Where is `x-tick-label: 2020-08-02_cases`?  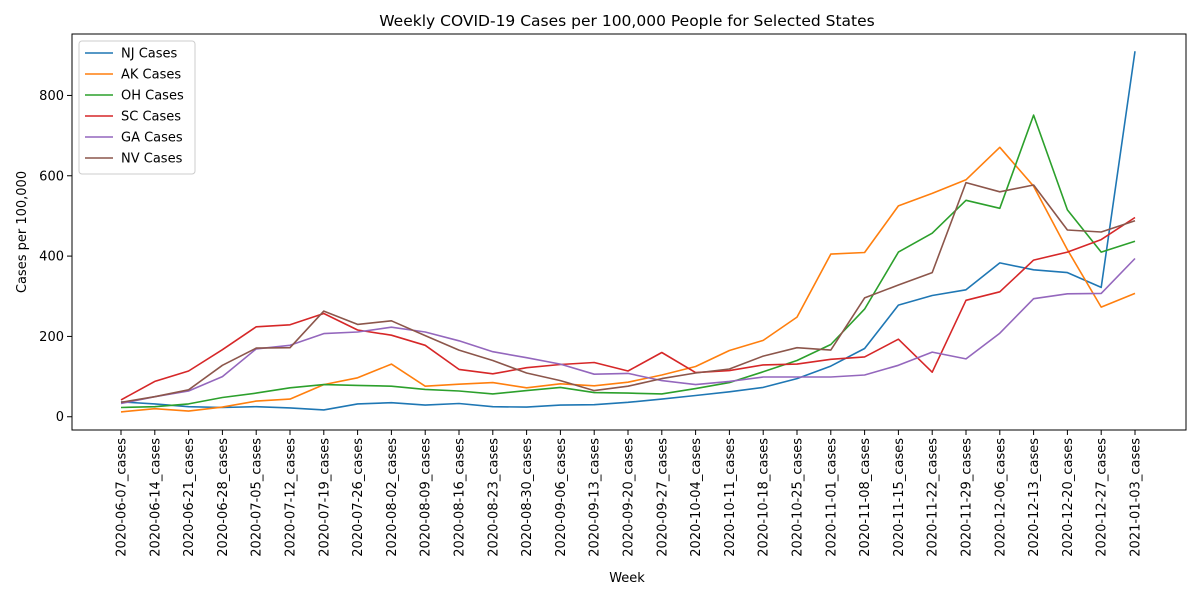 x-tick-label: 2020-08-02_cases is located at coordinates (392, 497).